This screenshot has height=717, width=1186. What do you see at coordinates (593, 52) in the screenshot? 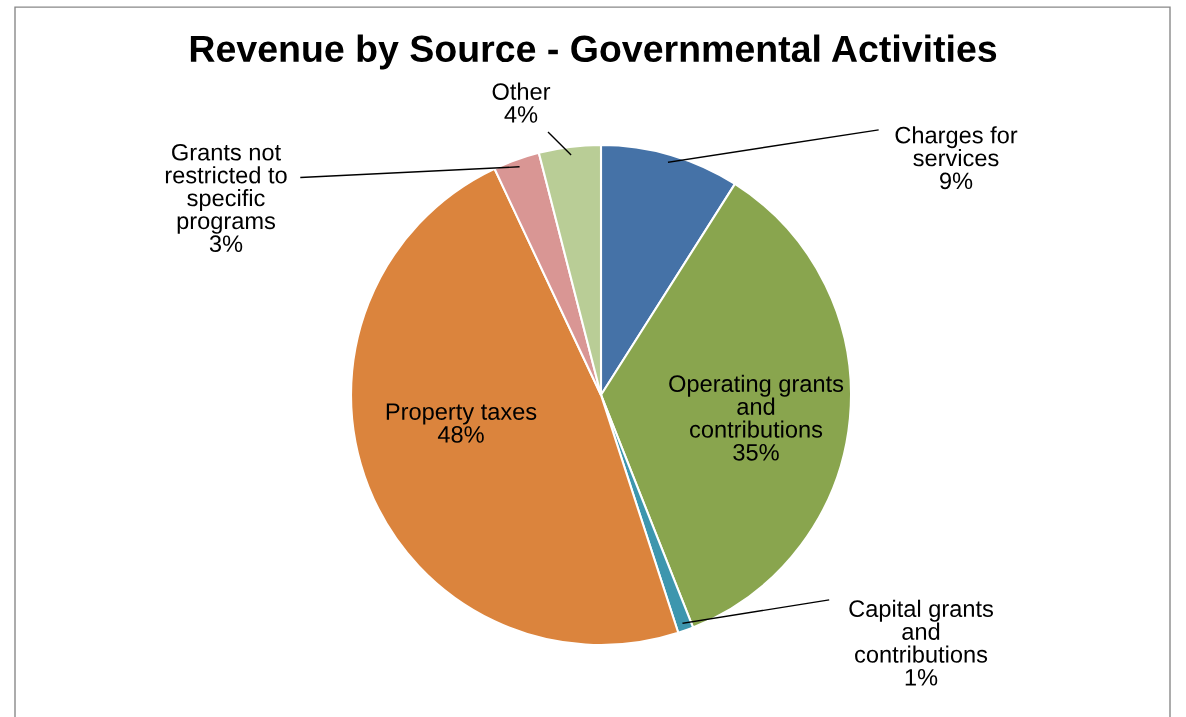
I see `chart-title: Revenue by Source - Governmental Activities` at bounding box center [593, 52].